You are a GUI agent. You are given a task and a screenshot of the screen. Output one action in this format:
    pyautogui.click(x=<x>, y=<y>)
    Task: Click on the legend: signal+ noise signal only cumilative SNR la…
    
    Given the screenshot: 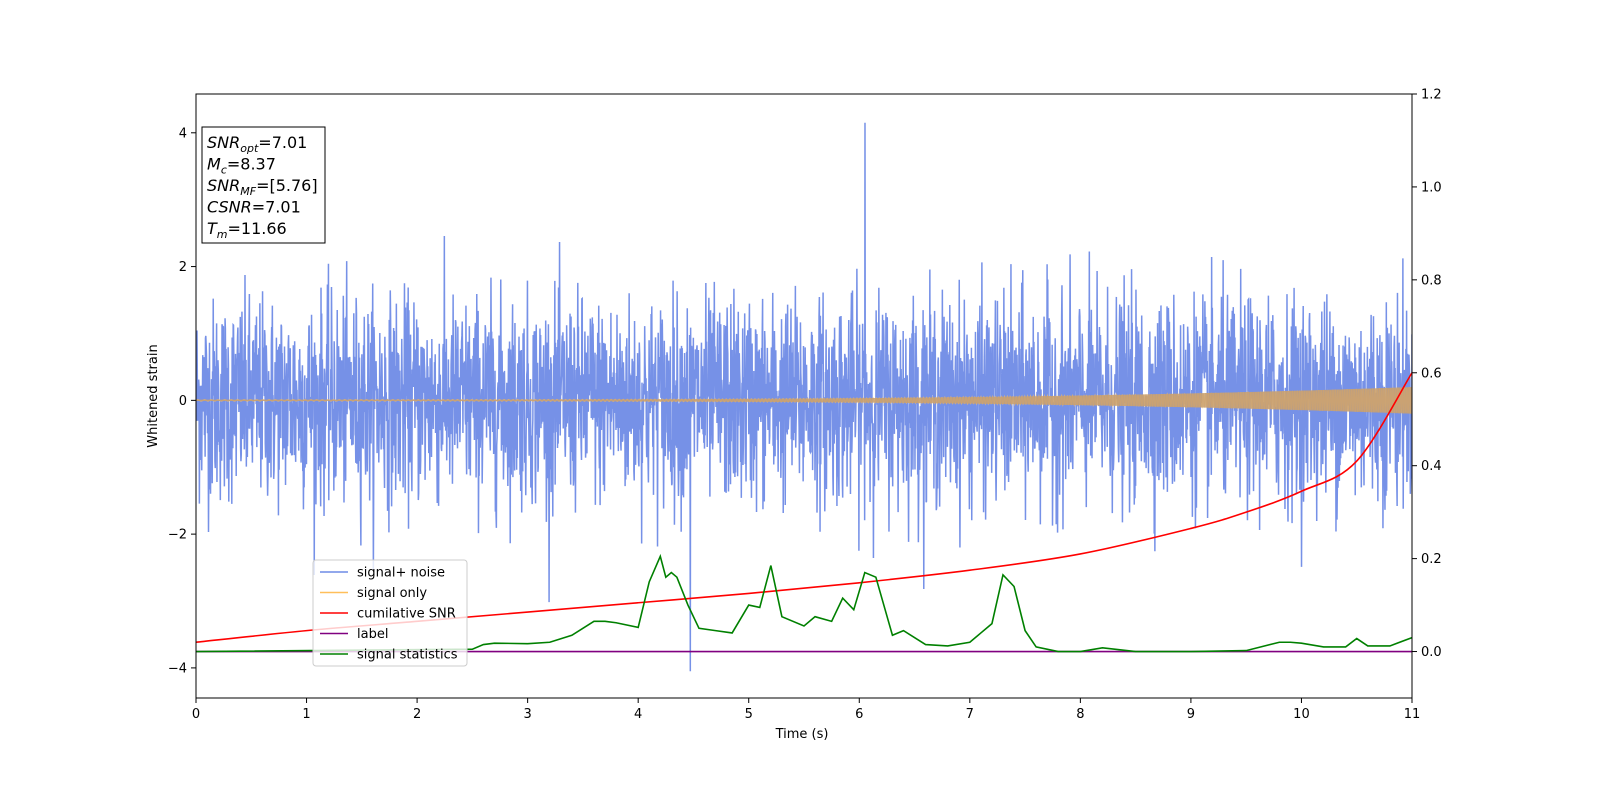 What is the action you would take?
    pyautogui.click(x=390, y=613)
    